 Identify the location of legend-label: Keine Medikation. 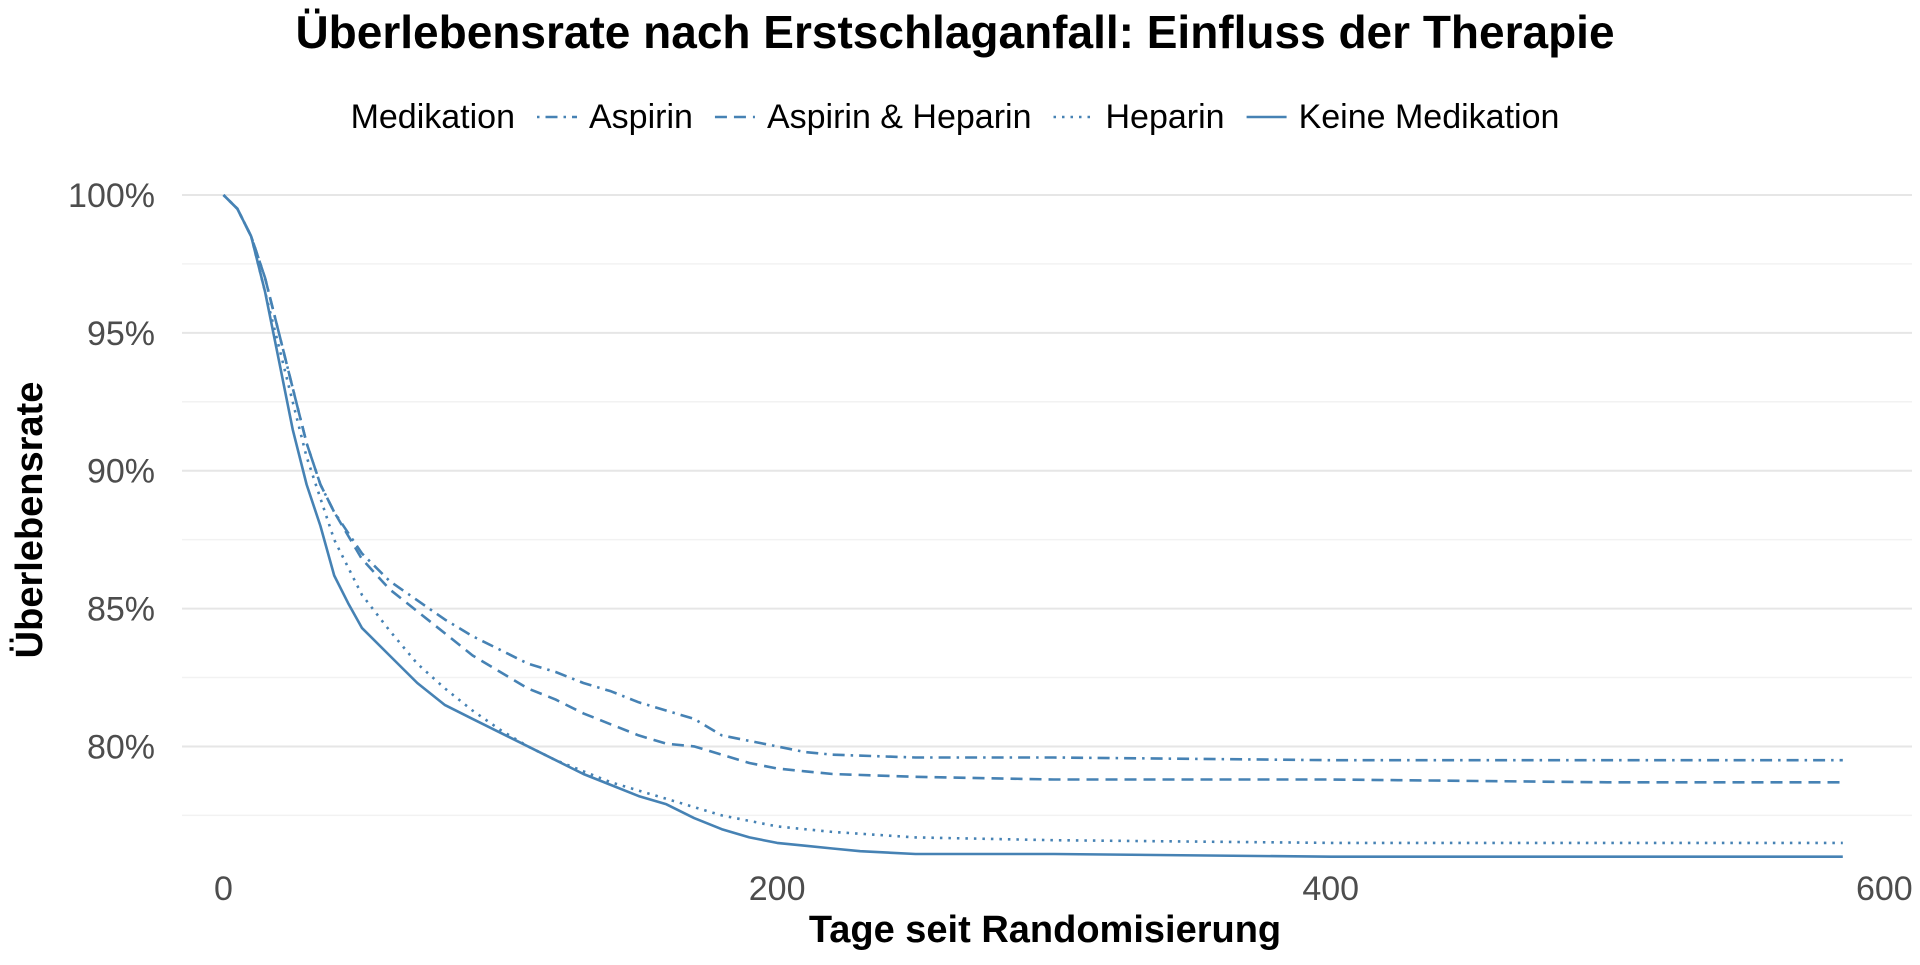
(1429, 117).